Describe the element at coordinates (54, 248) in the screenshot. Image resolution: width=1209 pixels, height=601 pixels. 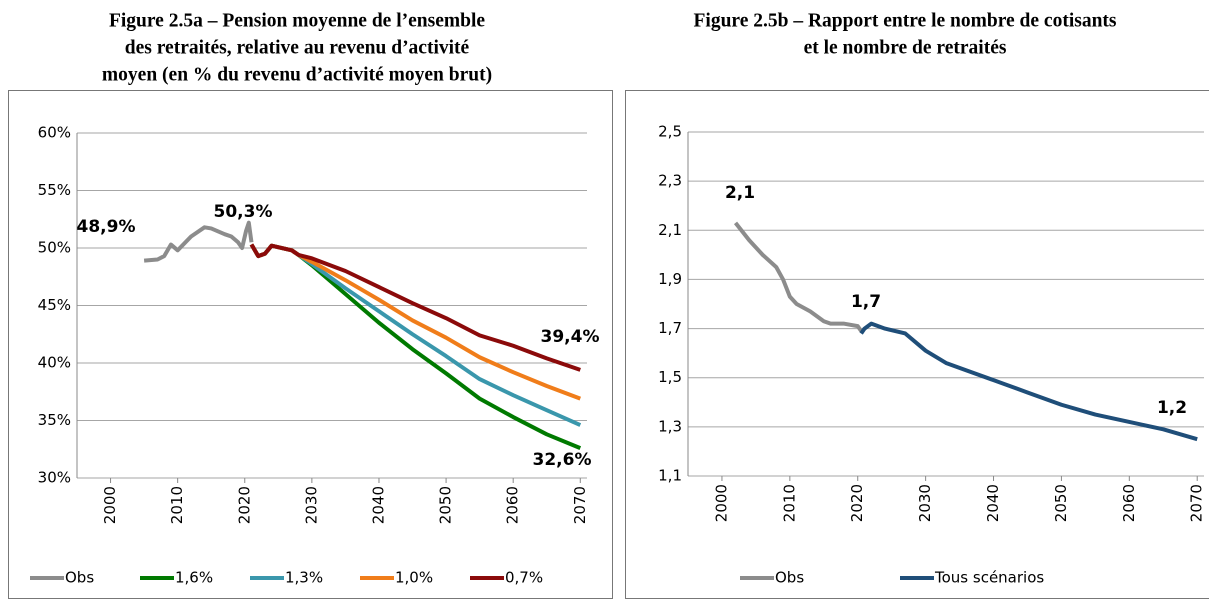
I see `y-tick-label: 50%` at that location.